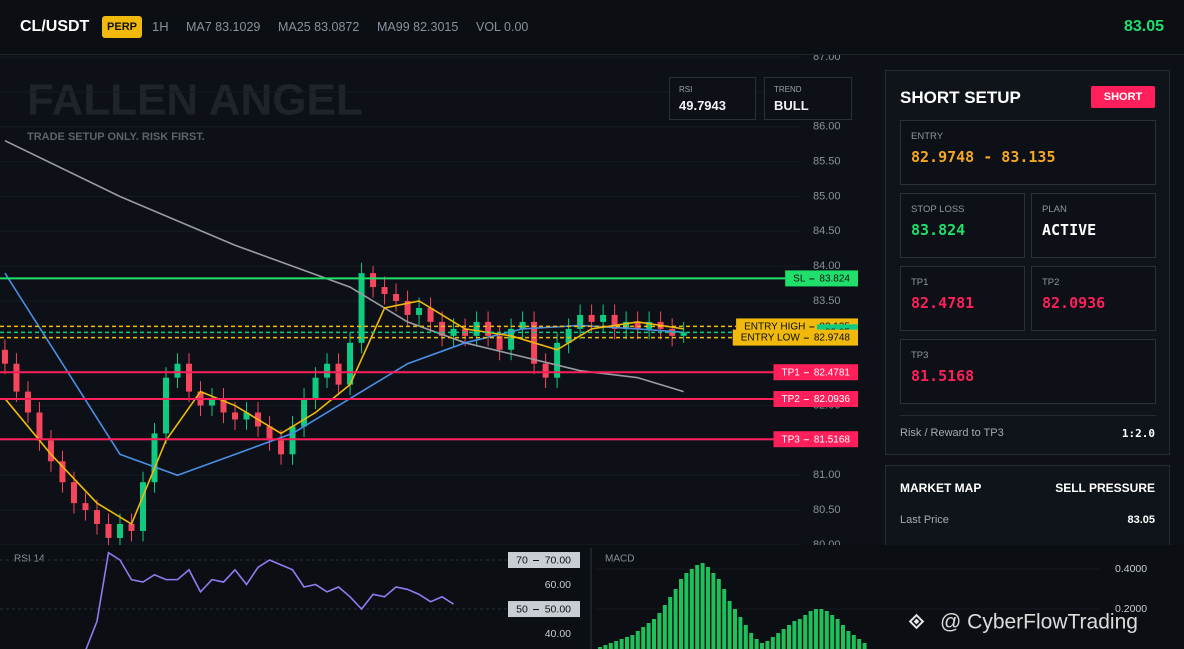  Describe the element at coordinates (832, 439) in the screenshot. I see `level-value: 81.5168` at that location.